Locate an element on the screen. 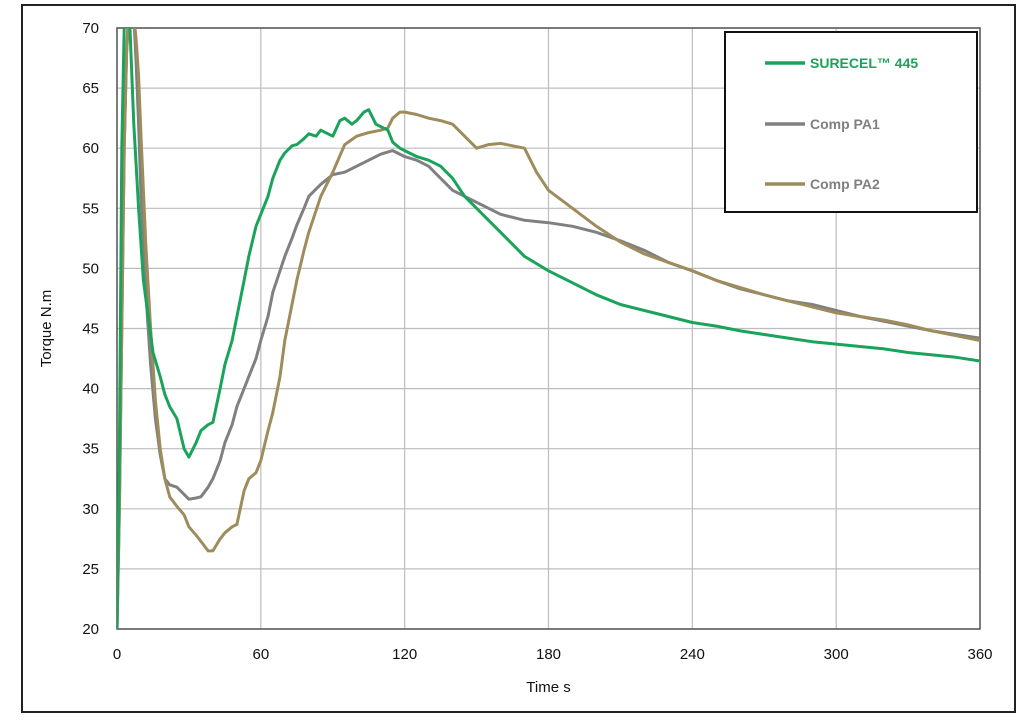 The height and width of the screenshot is (720, 1022). y-tick-label: 35 is located at coordinates (90, 449).